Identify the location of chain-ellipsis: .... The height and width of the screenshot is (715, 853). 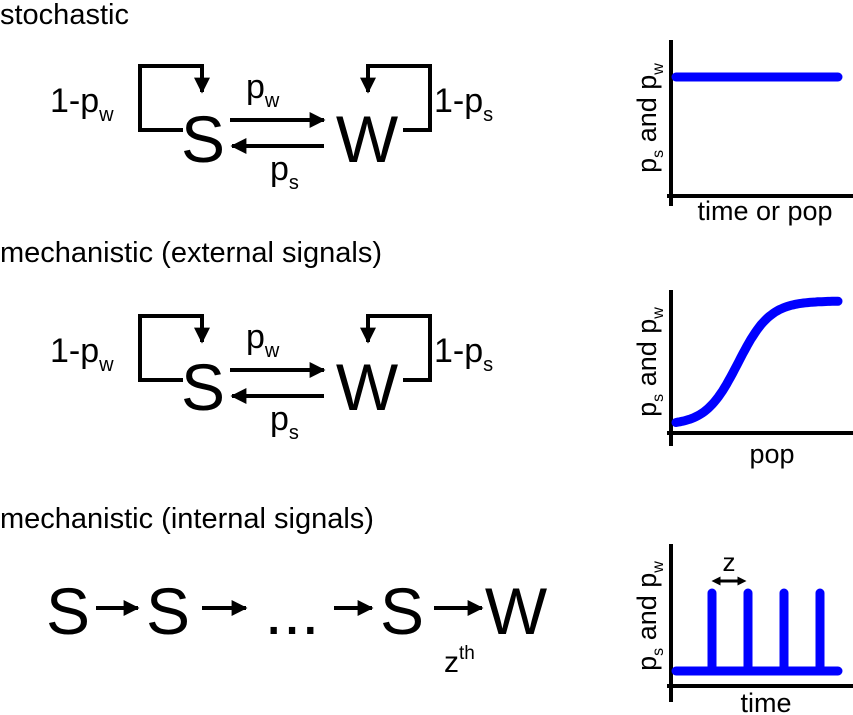
(291, 611).